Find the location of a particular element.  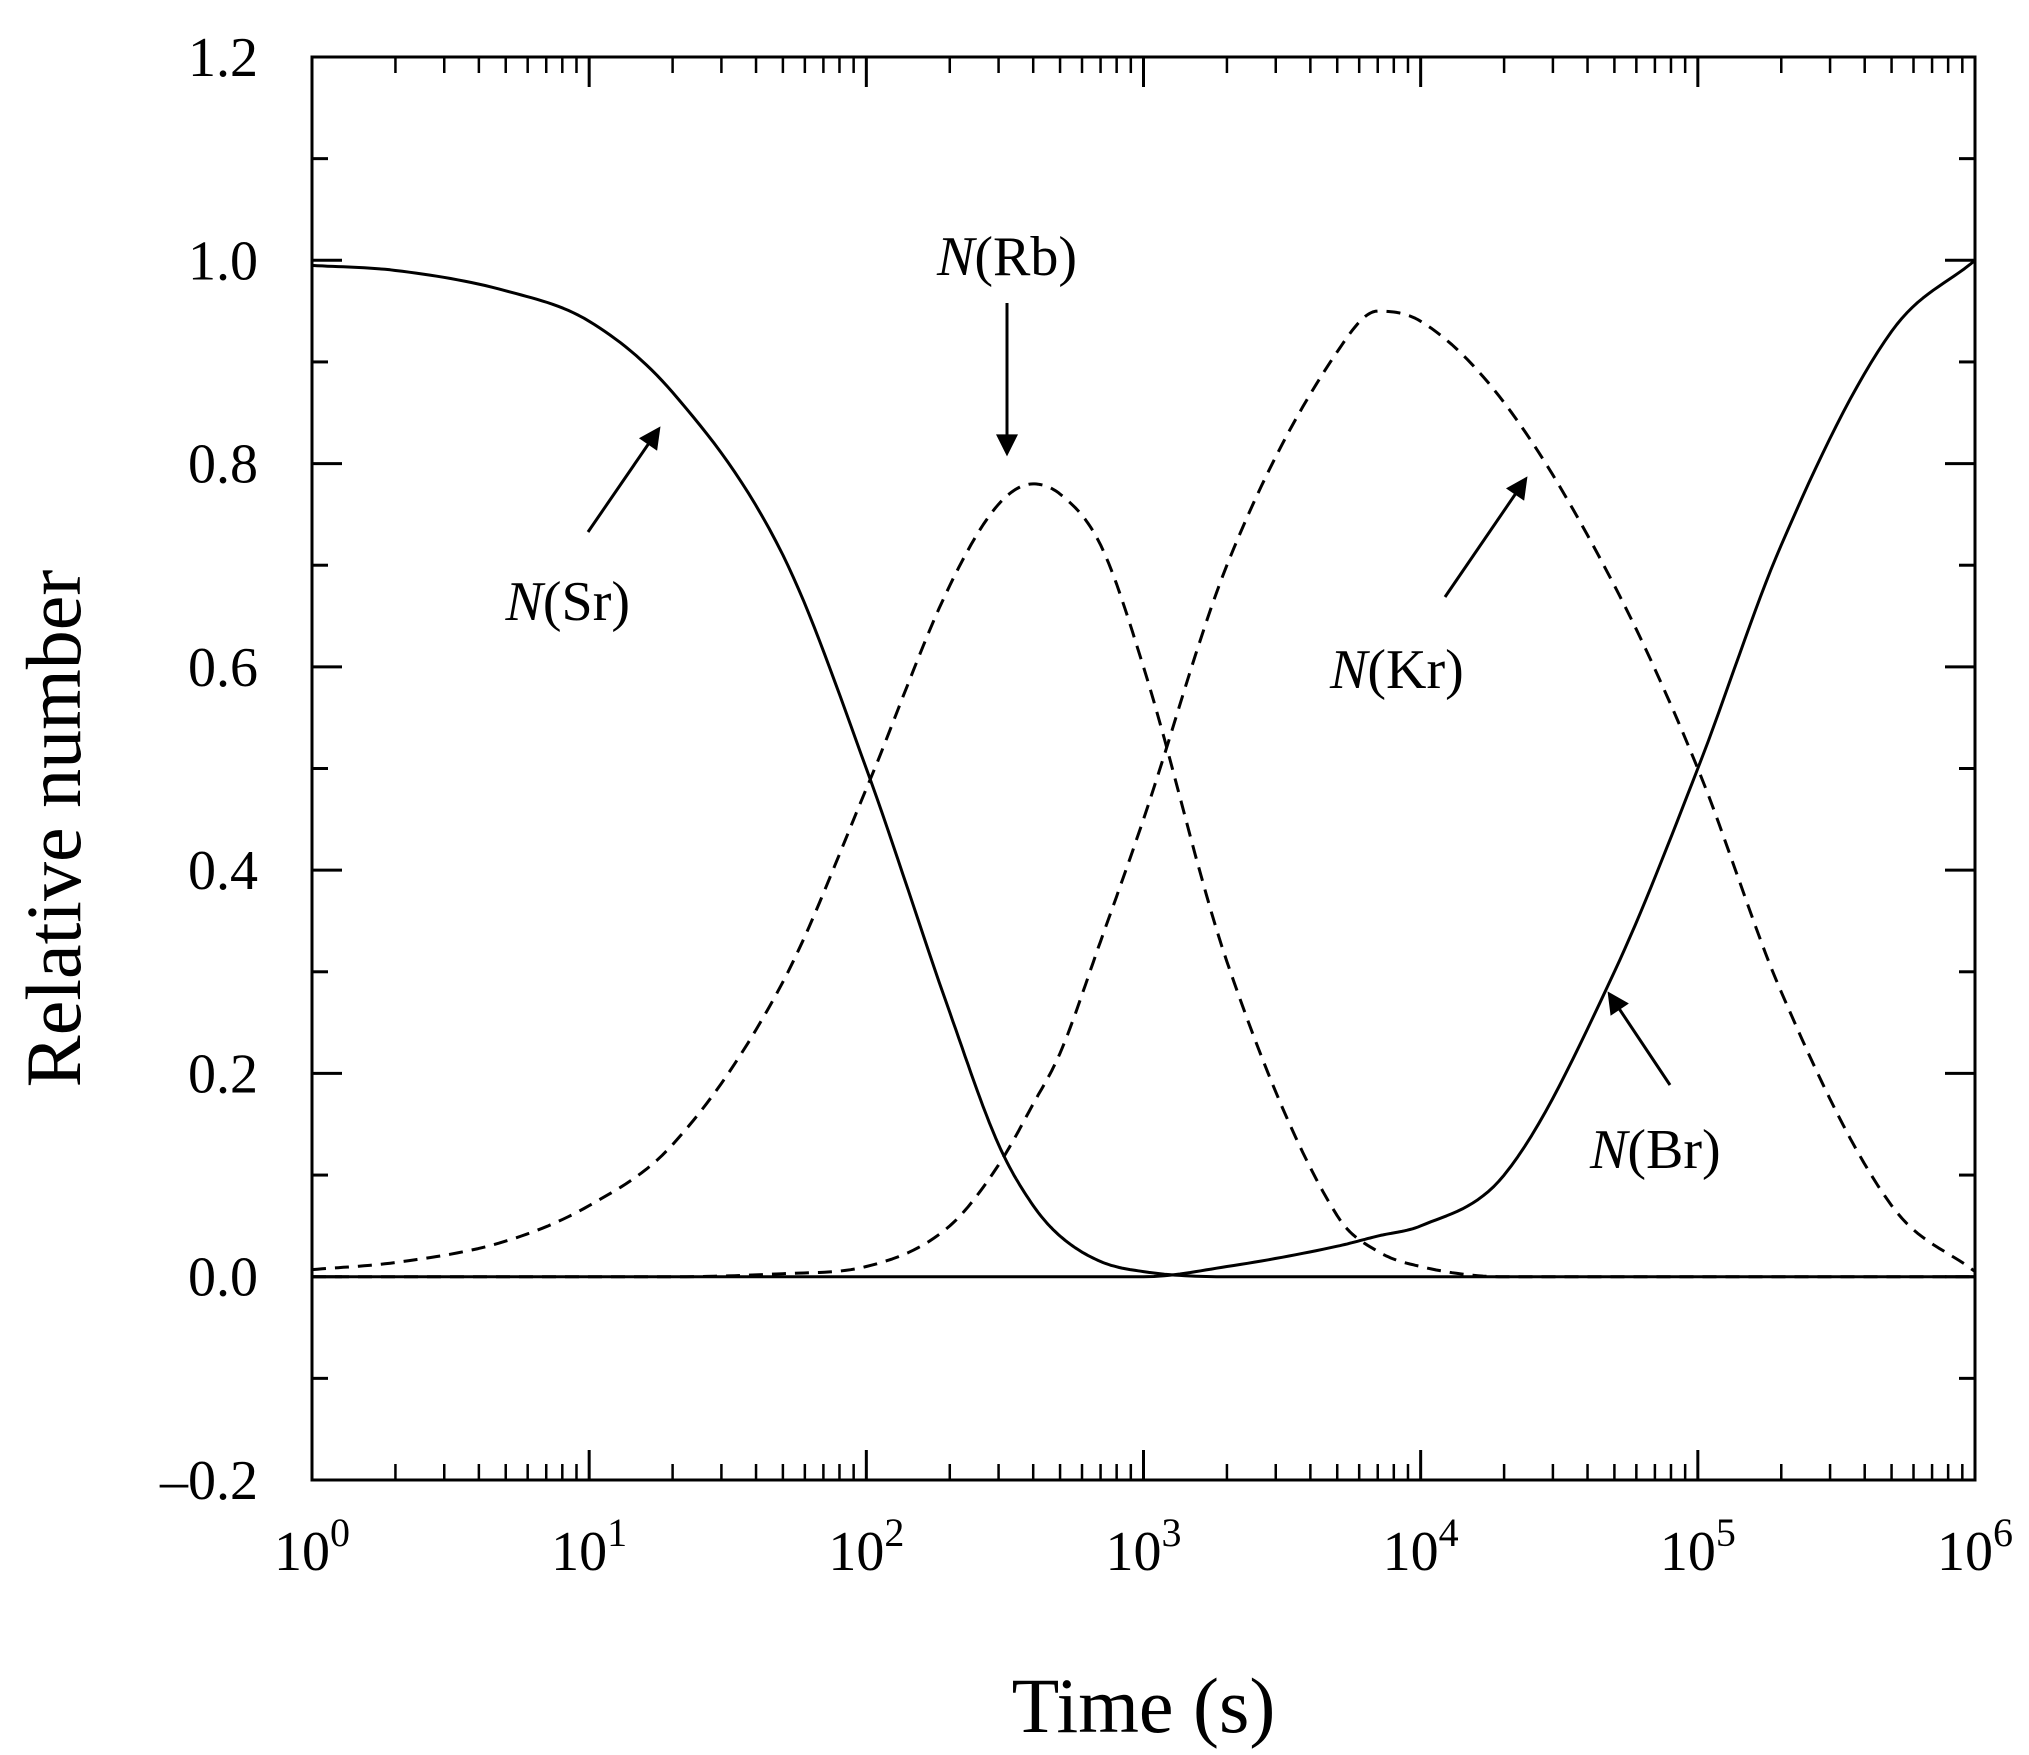

y-axis-title: Relative number is located at coordinates (53, 829).